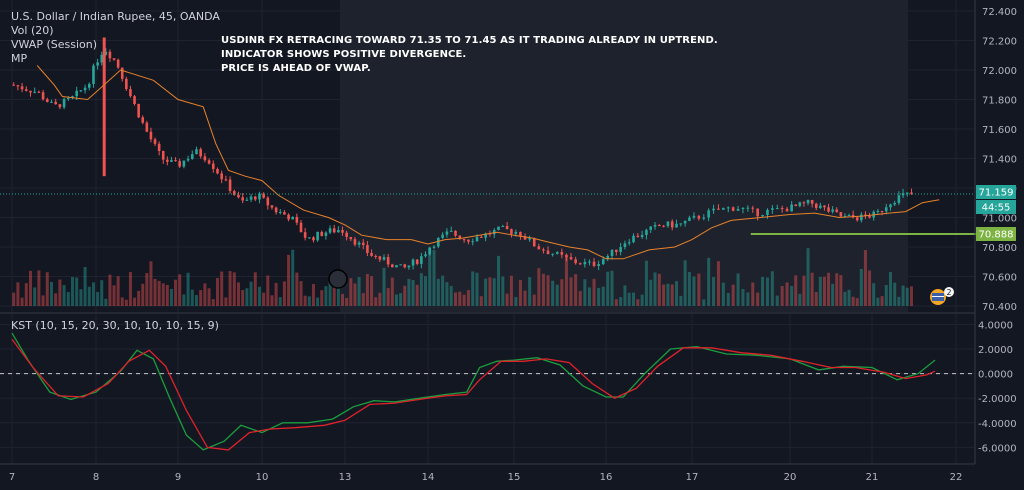 This screenshot has height=490, width=1024. Describe the element at coordinates (942, 296) in the screenshot. I see `economic-events-badge: 2` at that location.